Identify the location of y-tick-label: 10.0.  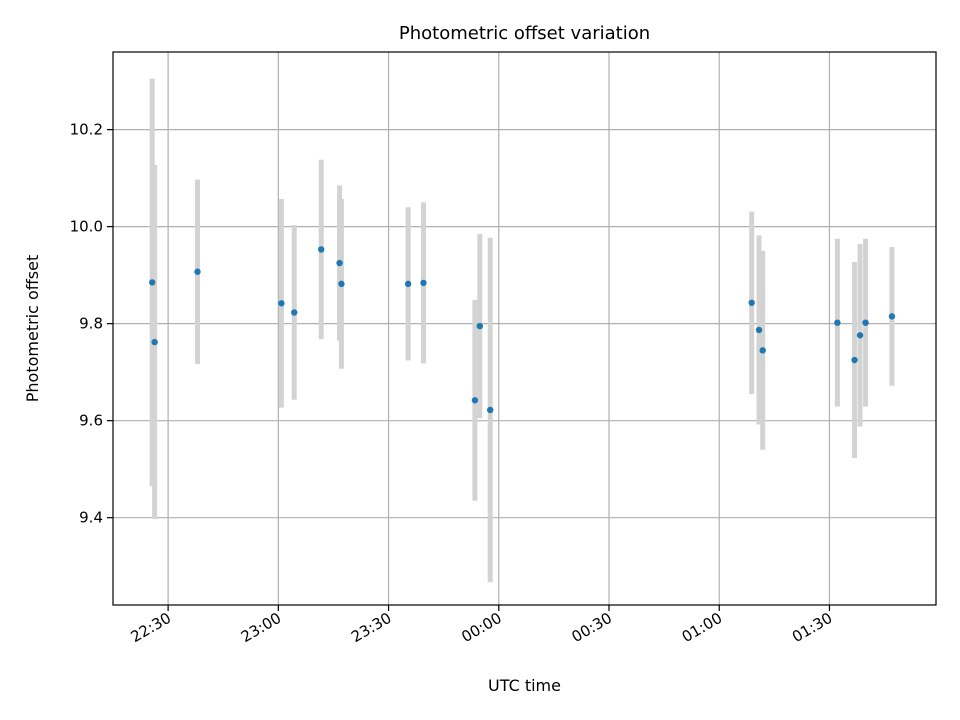
(86, 227).